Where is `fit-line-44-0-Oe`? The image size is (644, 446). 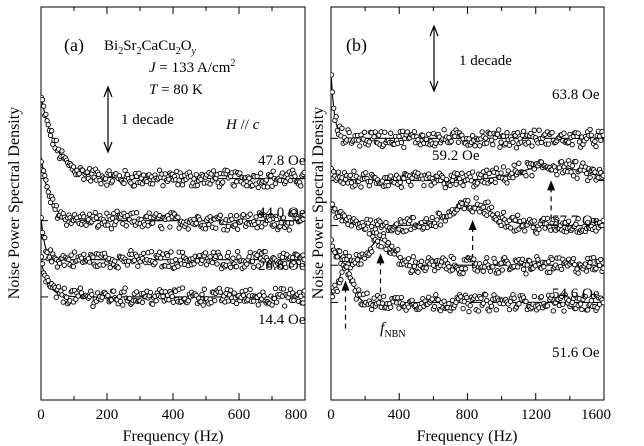
fit-line-44-0-Oe is located at coordinates (173, 189).